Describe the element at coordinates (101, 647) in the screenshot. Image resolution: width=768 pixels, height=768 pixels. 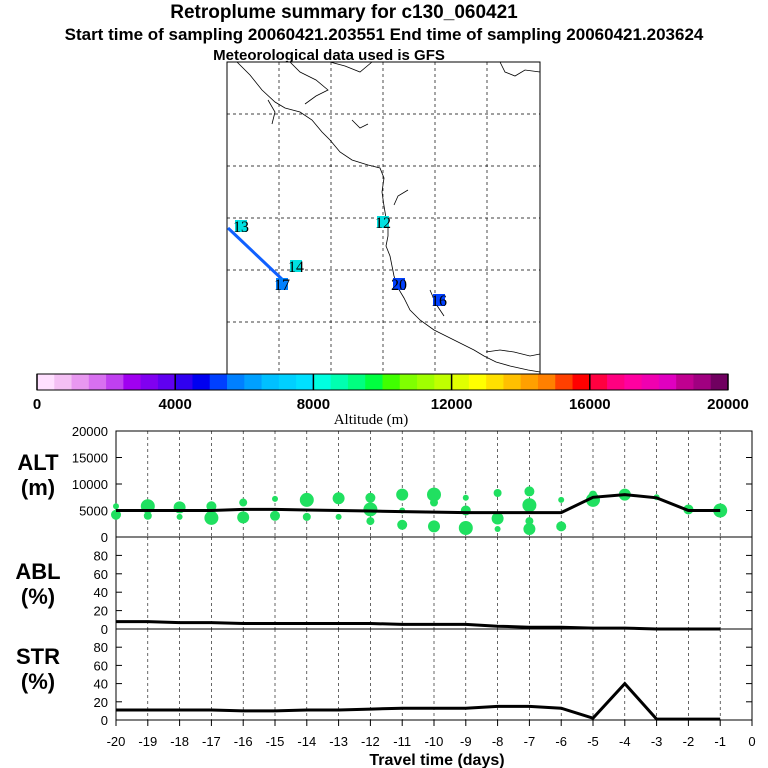
I see `y-tick-label: 80` at that location.